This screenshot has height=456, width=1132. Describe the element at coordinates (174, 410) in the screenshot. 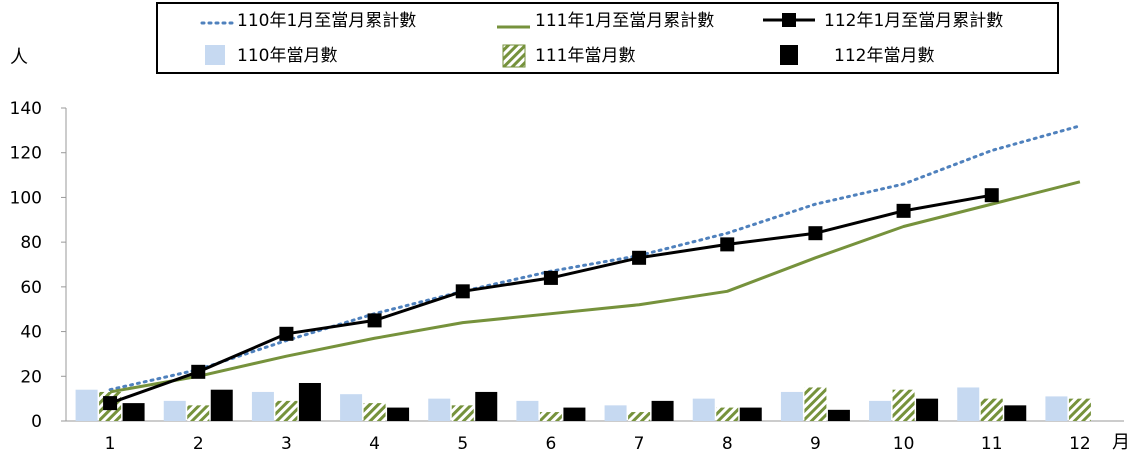

I see `bar-110年當月數-2` at that location.